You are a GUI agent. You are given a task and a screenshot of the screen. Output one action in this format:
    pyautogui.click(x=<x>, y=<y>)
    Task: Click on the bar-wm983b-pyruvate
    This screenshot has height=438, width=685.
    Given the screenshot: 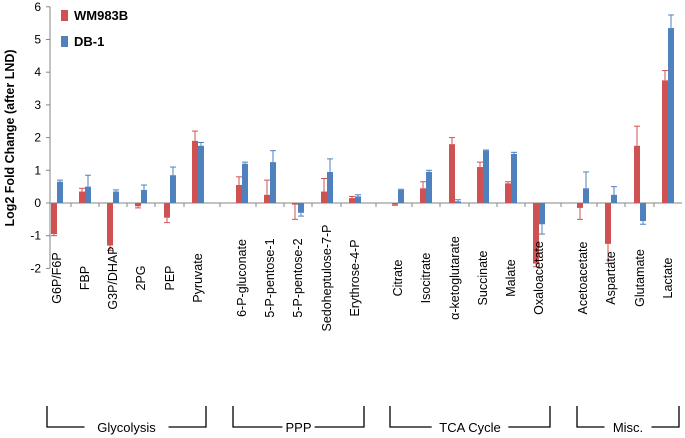 What is the action you would take?
    pyautogui.click(x=195, y=171)
    